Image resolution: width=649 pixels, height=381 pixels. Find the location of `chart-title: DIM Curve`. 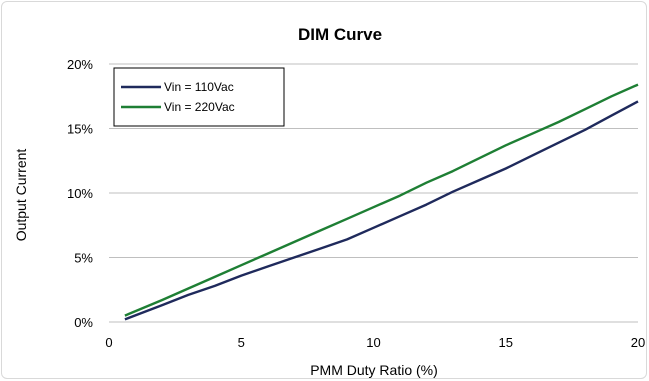

chart-title: DIM Curve is located at coordinates (340, 34).